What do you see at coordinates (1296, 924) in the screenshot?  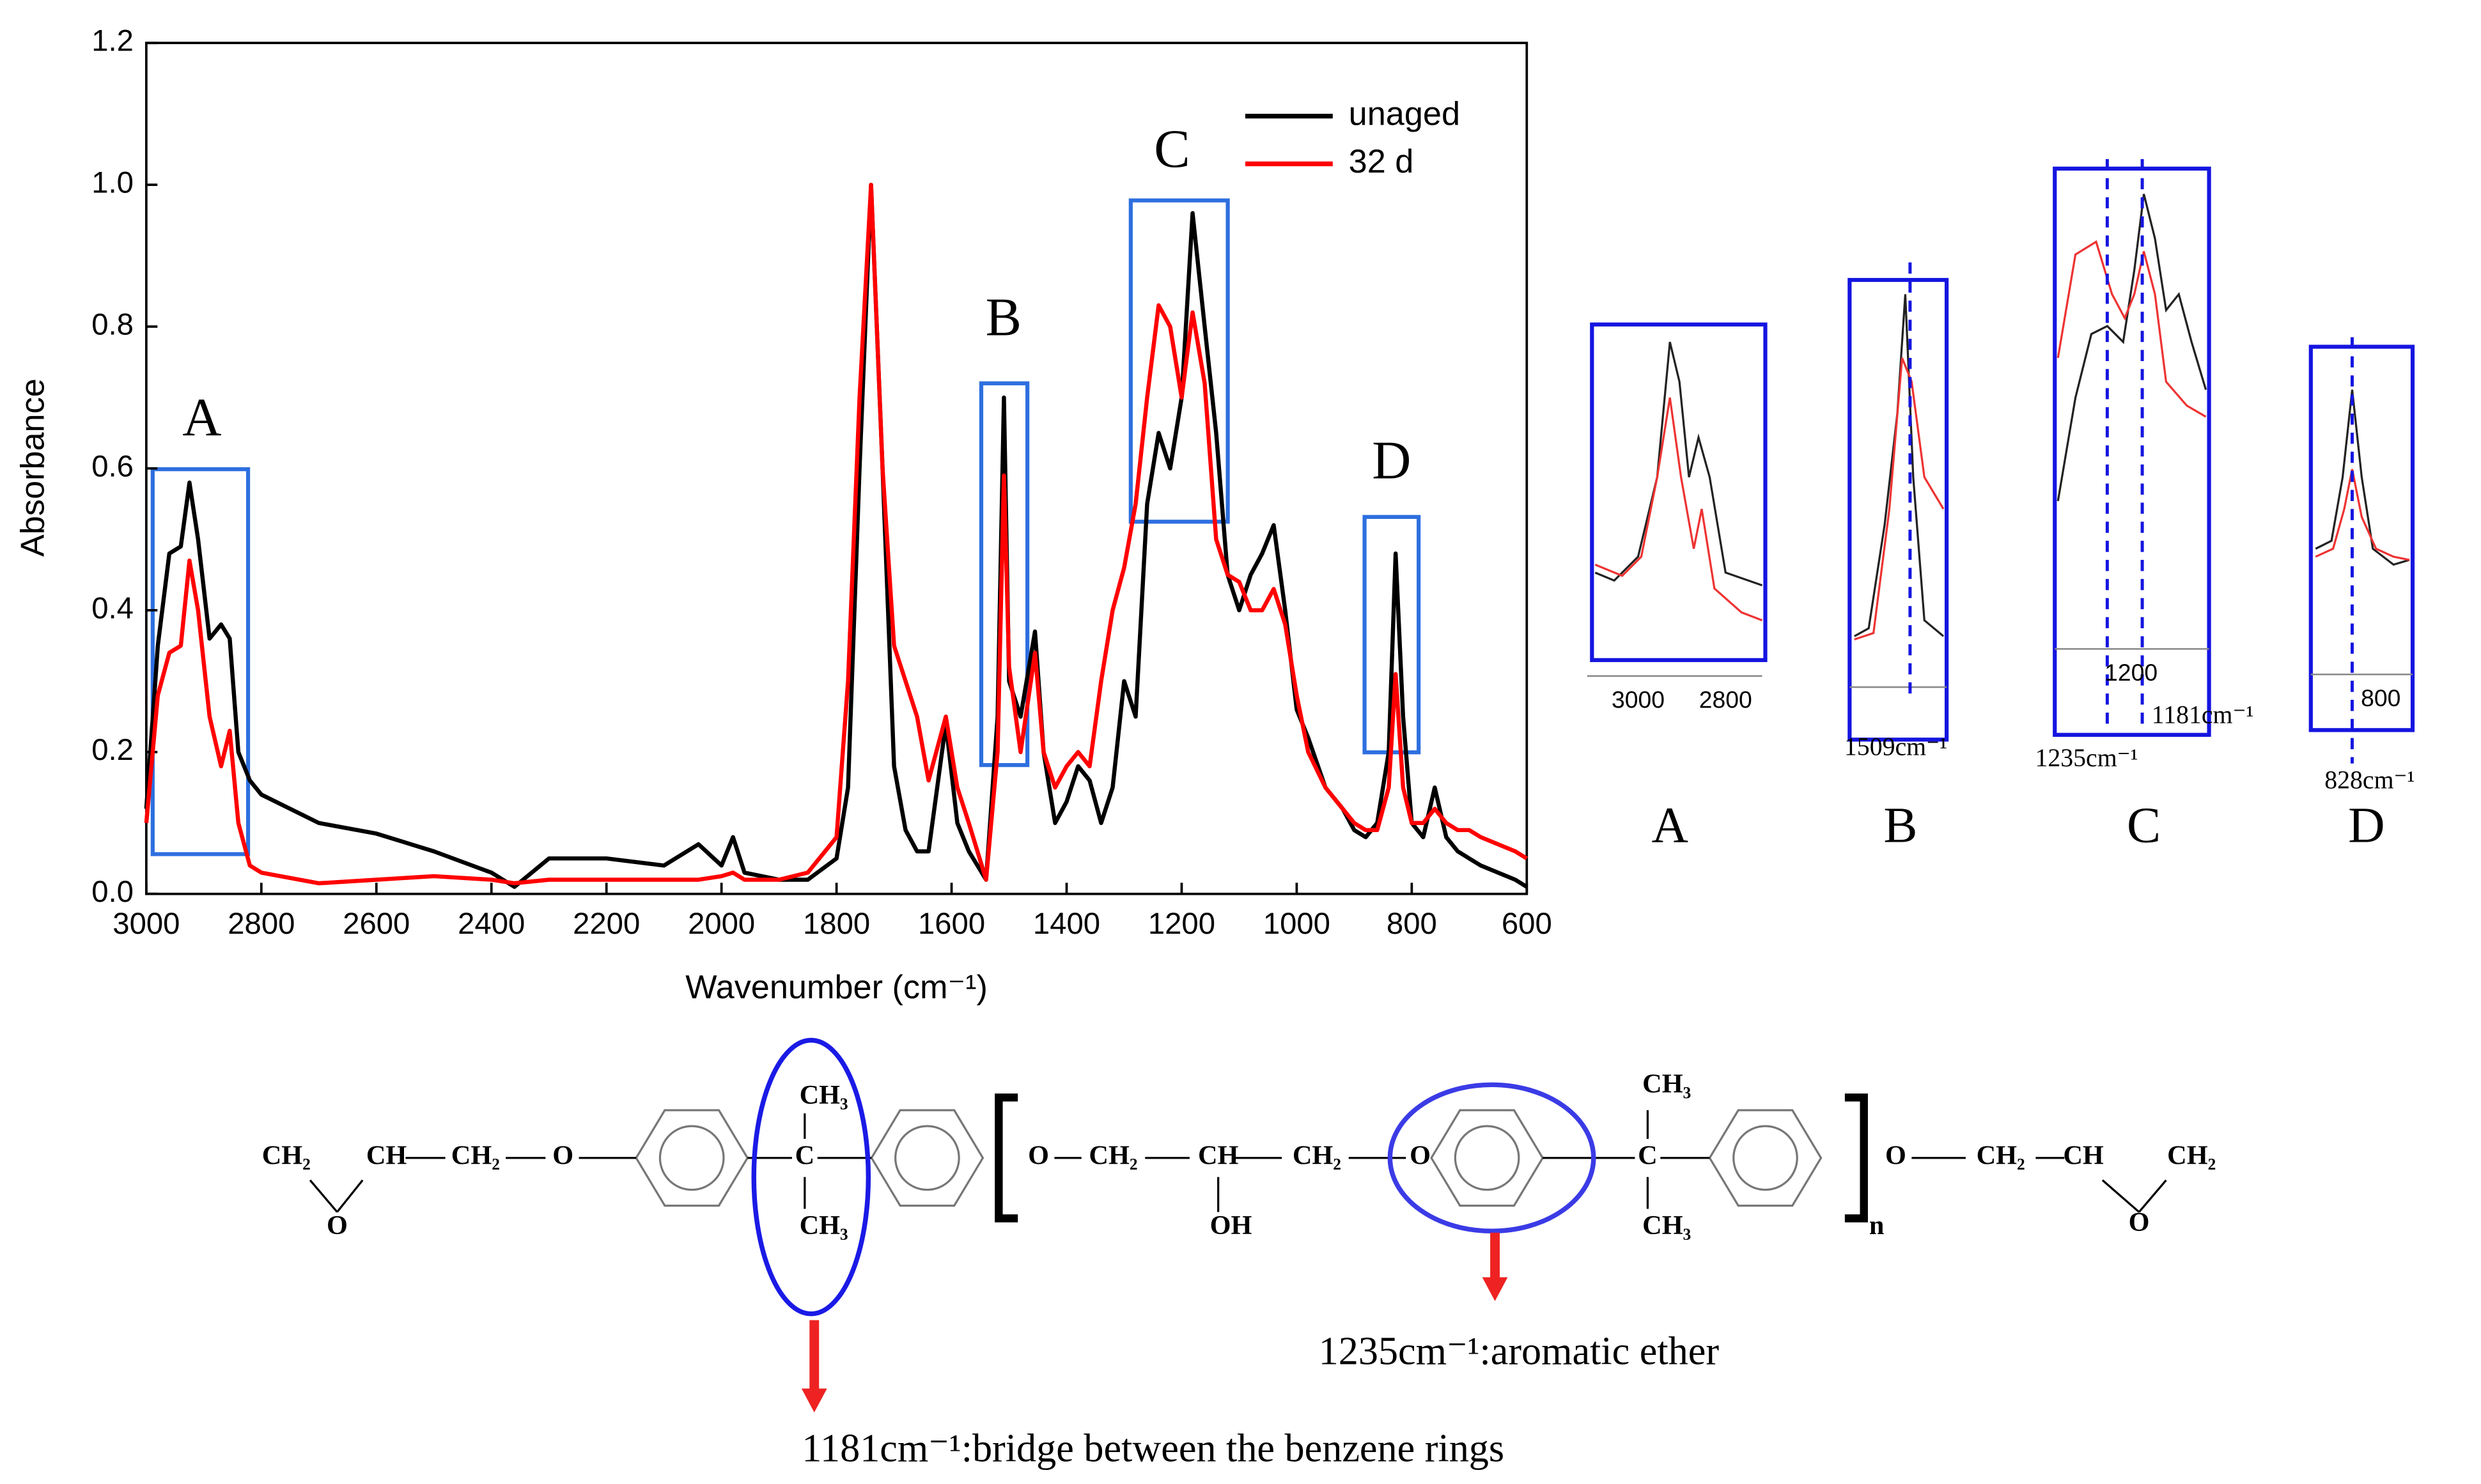 I see `x-tick-label: 1000` at bounding box center [1296, 924].